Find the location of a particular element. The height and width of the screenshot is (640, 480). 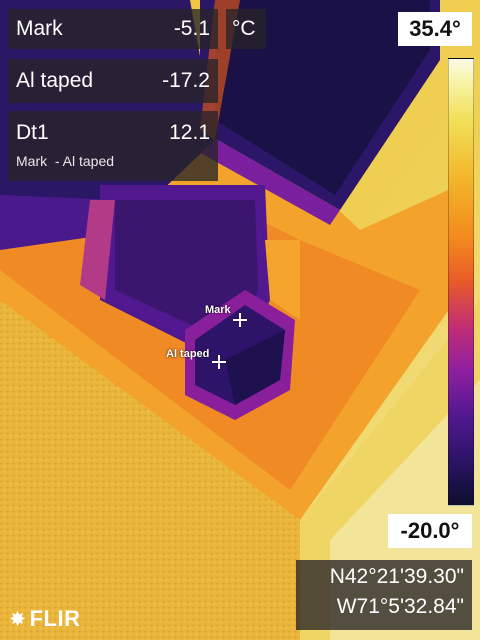

gps-longitude: W71°5'32.84" is located at coordinates (400, 606).